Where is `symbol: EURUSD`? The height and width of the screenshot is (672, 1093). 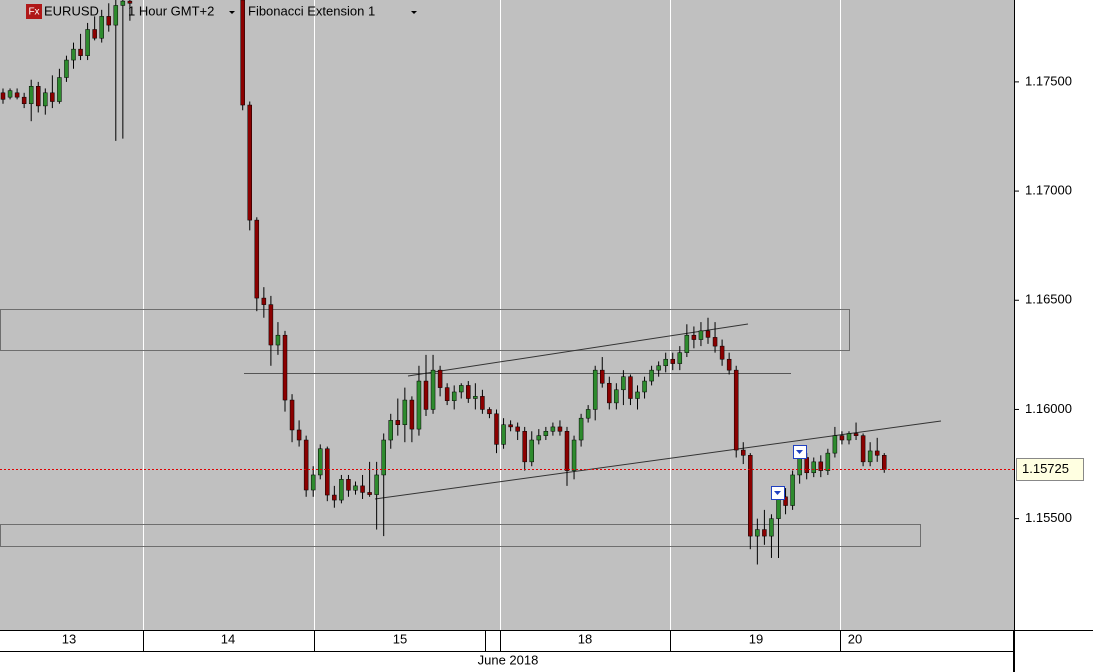 symbol: EURUSD is located at coordinates (71, 10).